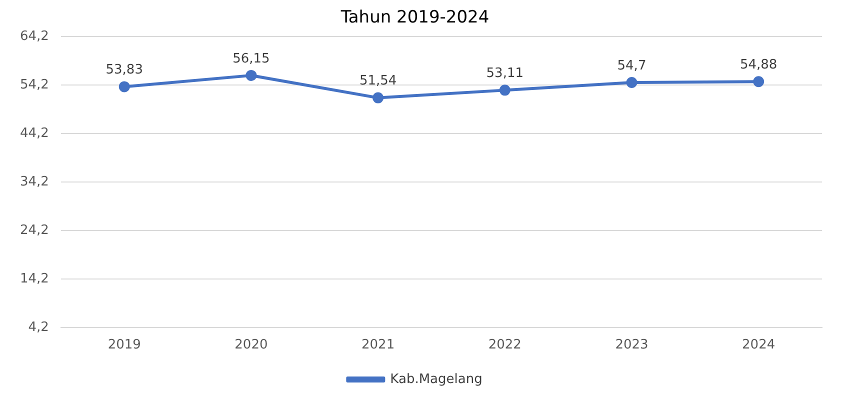  I want to click on data-label: 51,54, so click(378, 81).